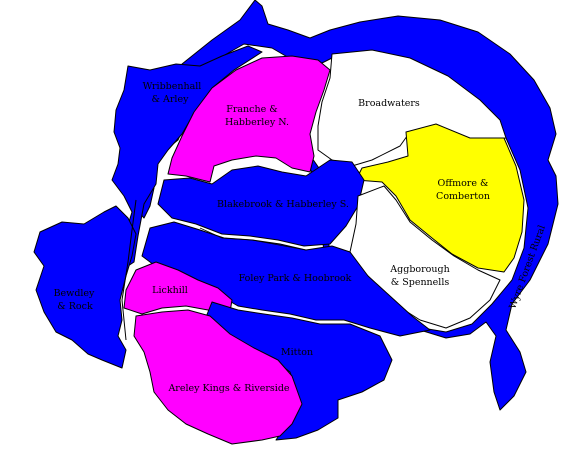 The height and width of the screenshot is (450, 577). What do you see at coordinates (253, 239) in the screenshot?
I see `ward-boundary-line` at bounding box center [253, 239].